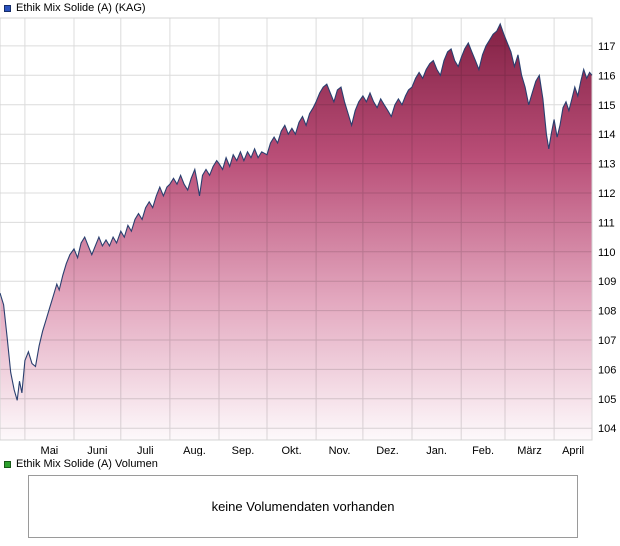 The image size is (620, 546). What do you see at coordinates (607, 282) in the screenshot?
I see `svg-text: 109` at bounding box center [607, 282].